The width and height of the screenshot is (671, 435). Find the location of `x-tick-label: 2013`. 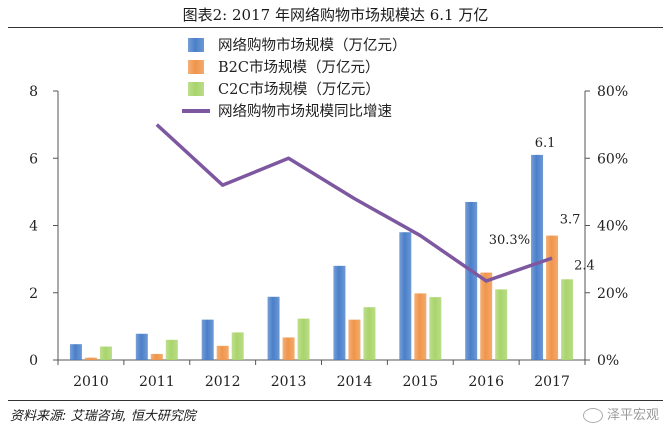

x-tick-label: 2013 is located at coordinates (289, 382).